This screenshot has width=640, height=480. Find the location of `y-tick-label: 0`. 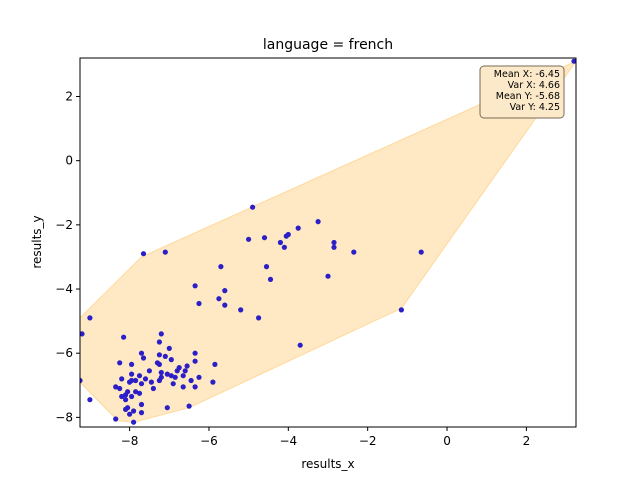

y-tick-label: 0 is located at coordinates (69, 161).